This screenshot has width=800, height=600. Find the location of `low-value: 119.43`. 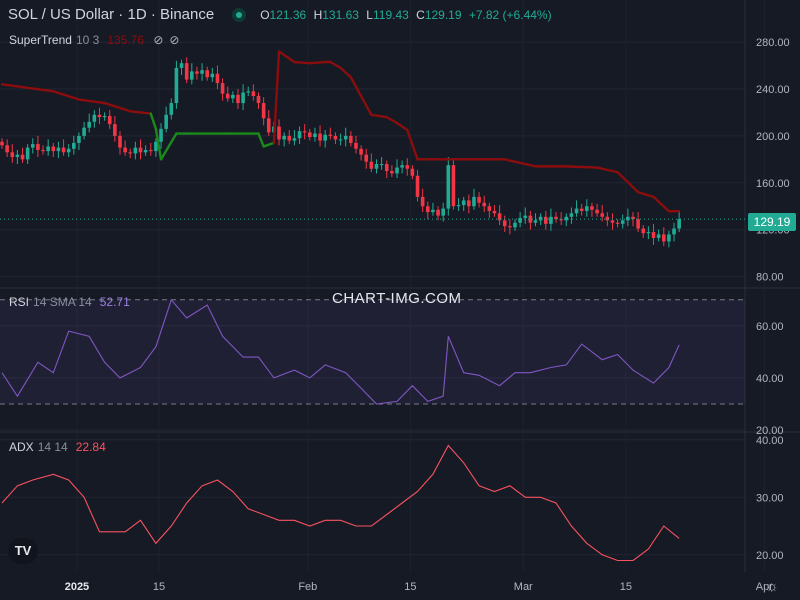

low-value: 119.43 is located at coordinates (390, 14).